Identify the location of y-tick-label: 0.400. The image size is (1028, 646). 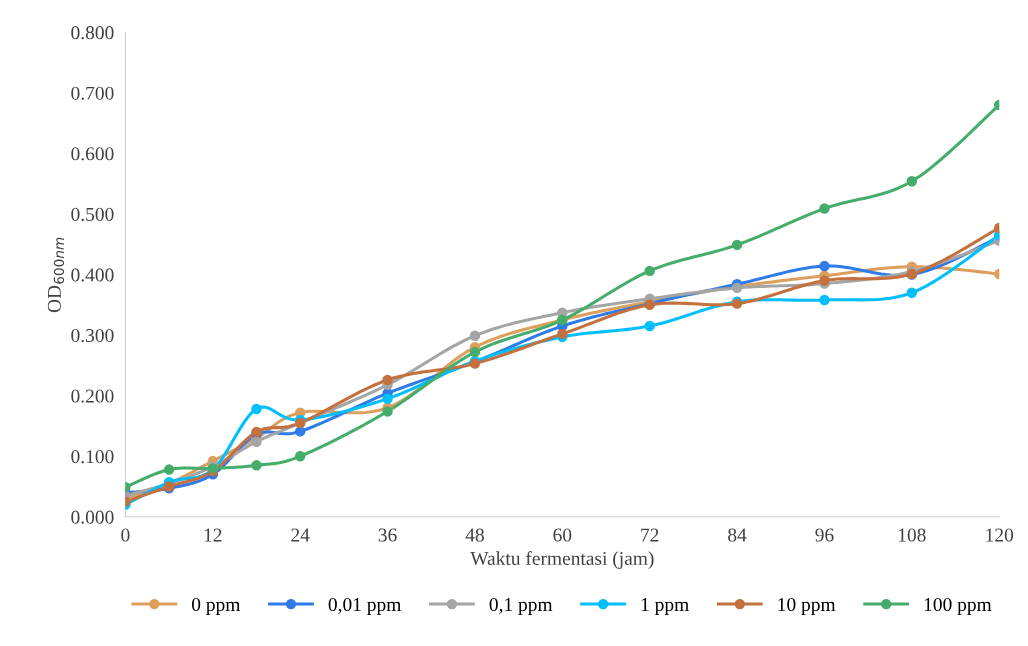
(92, 275).